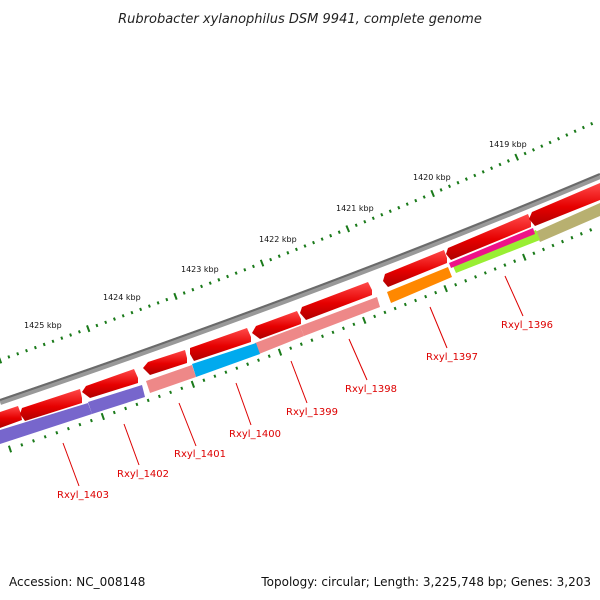 This screenshot has height=600, width=600. I want to click on gene-label: Rxyl_1397, so click(452, 357).